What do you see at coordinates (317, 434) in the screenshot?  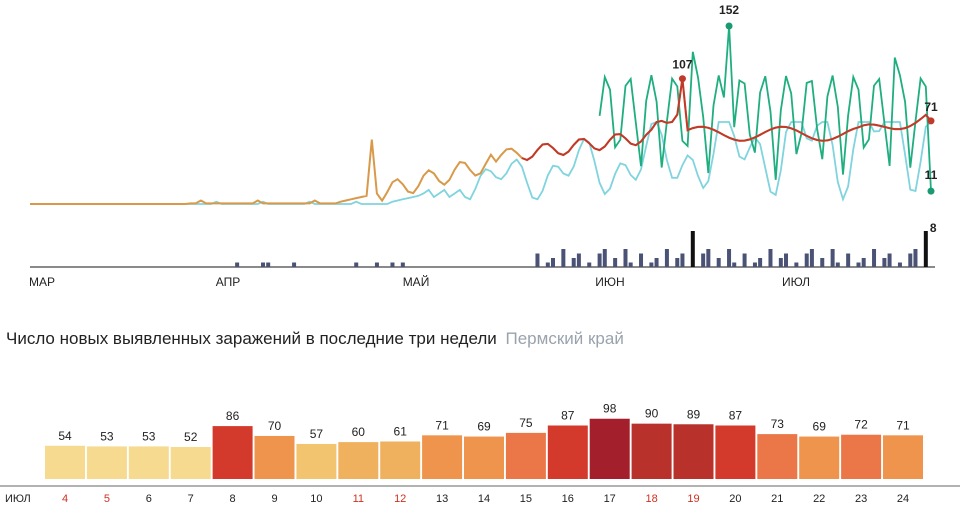 I see `day-value-label: 57` at bounding box center [317, 434].